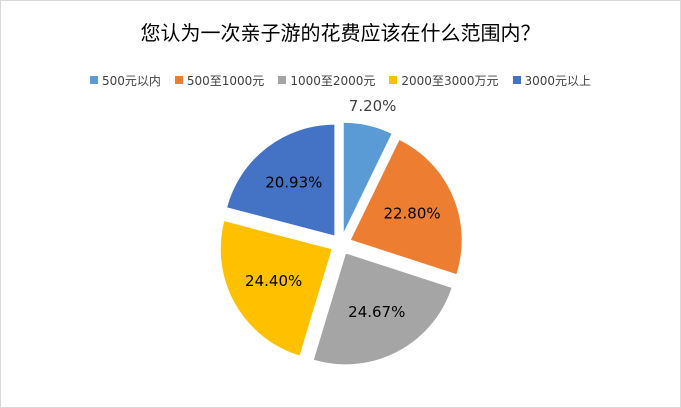 Image resolution: width=681 pixels, height=408 pixels. What do you see at coordinates (131, 80) in the screenshot?
I see `legend-label: 500元以内` at bounding box center [131, 80].